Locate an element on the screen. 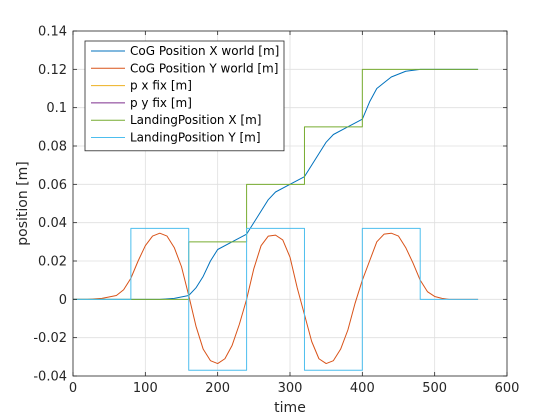 This screenshot has height=420, width=560. legend-entry: p x fix [m] is located at coordinates (161, 86).